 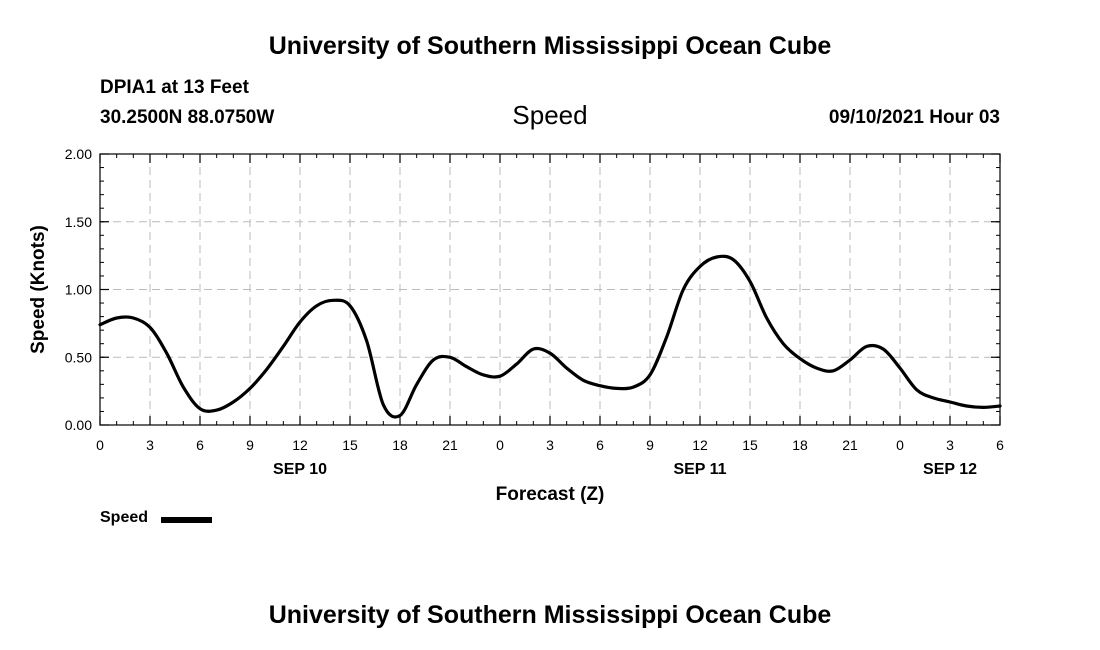 What do you see at coordinates (78, 357) in the screenshot?
I see `y-tick-label: 0.50` at bounding box center [78, 357].